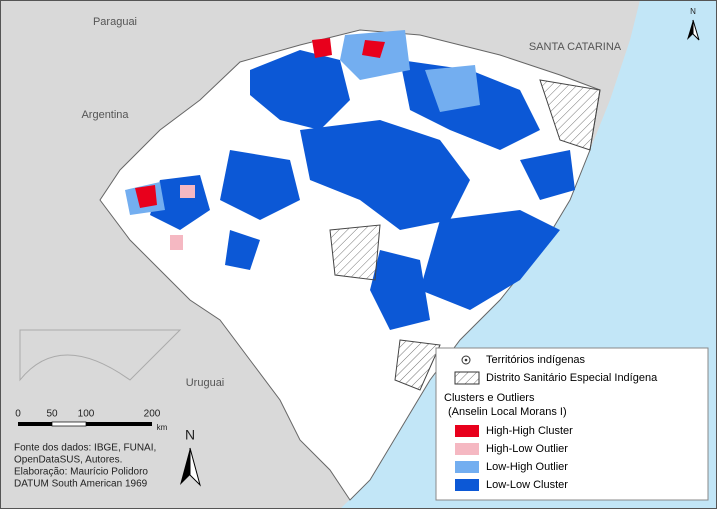  Describe the element at coordinates (536, 360) in the screenshot. I see `legend-territories: Territórios indígenas` at that location.